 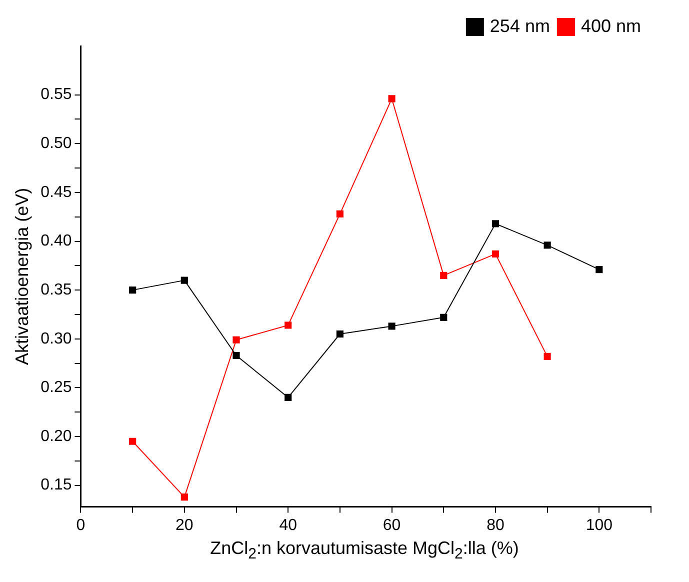 What do you see at coordinates (56, 436) in the screenshot?
I see `y-tick-label: 0.20` at bounding box center [56, 436].